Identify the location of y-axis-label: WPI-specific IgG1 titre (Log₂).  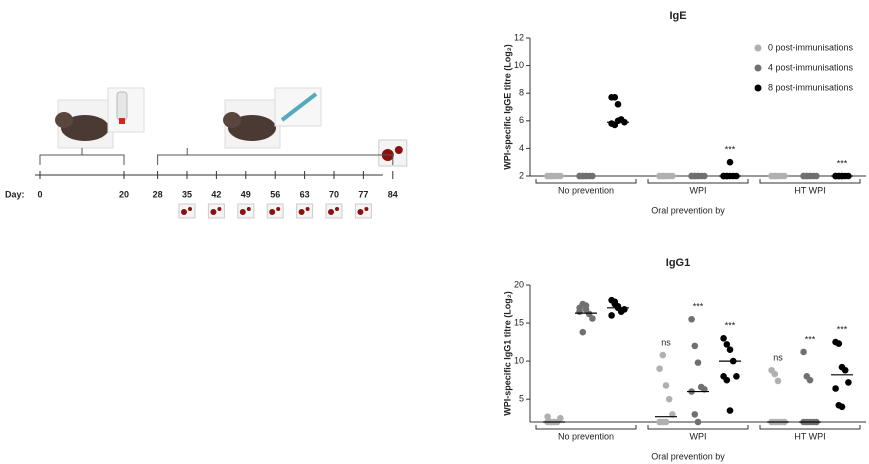
(507, 353).